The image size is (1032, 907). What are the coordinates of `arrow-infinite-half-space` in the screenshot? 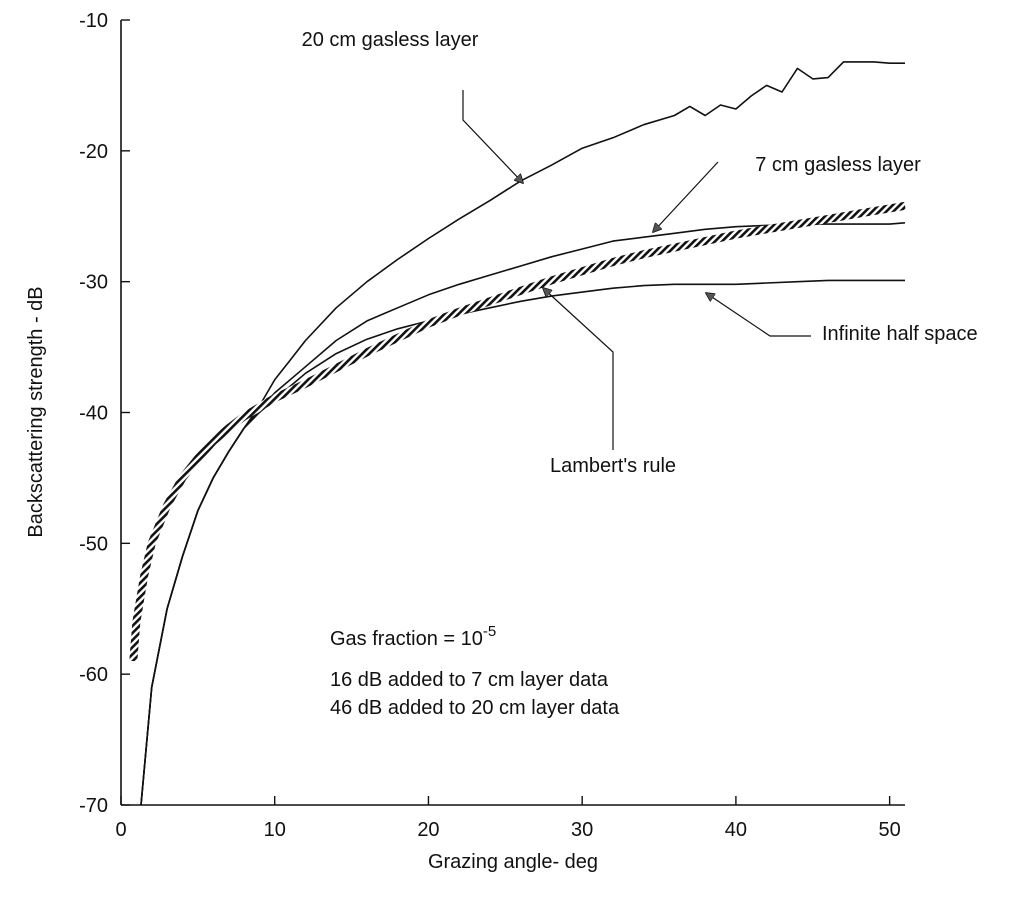 It's located at (758, 315).